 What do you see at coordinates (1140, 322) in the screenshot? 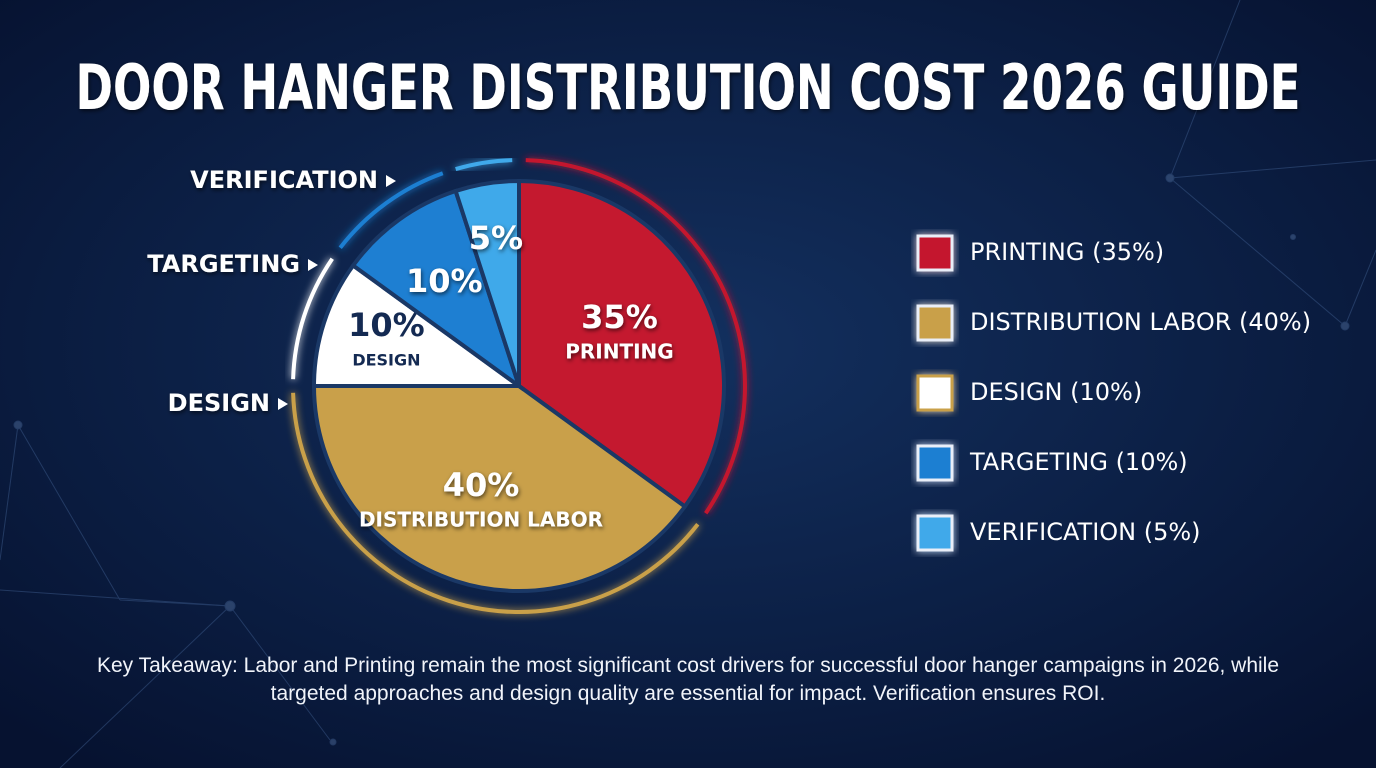
I see `legend-label: DISTRIBUTION LABOR (40%)` at bounding box center [1140, 322].